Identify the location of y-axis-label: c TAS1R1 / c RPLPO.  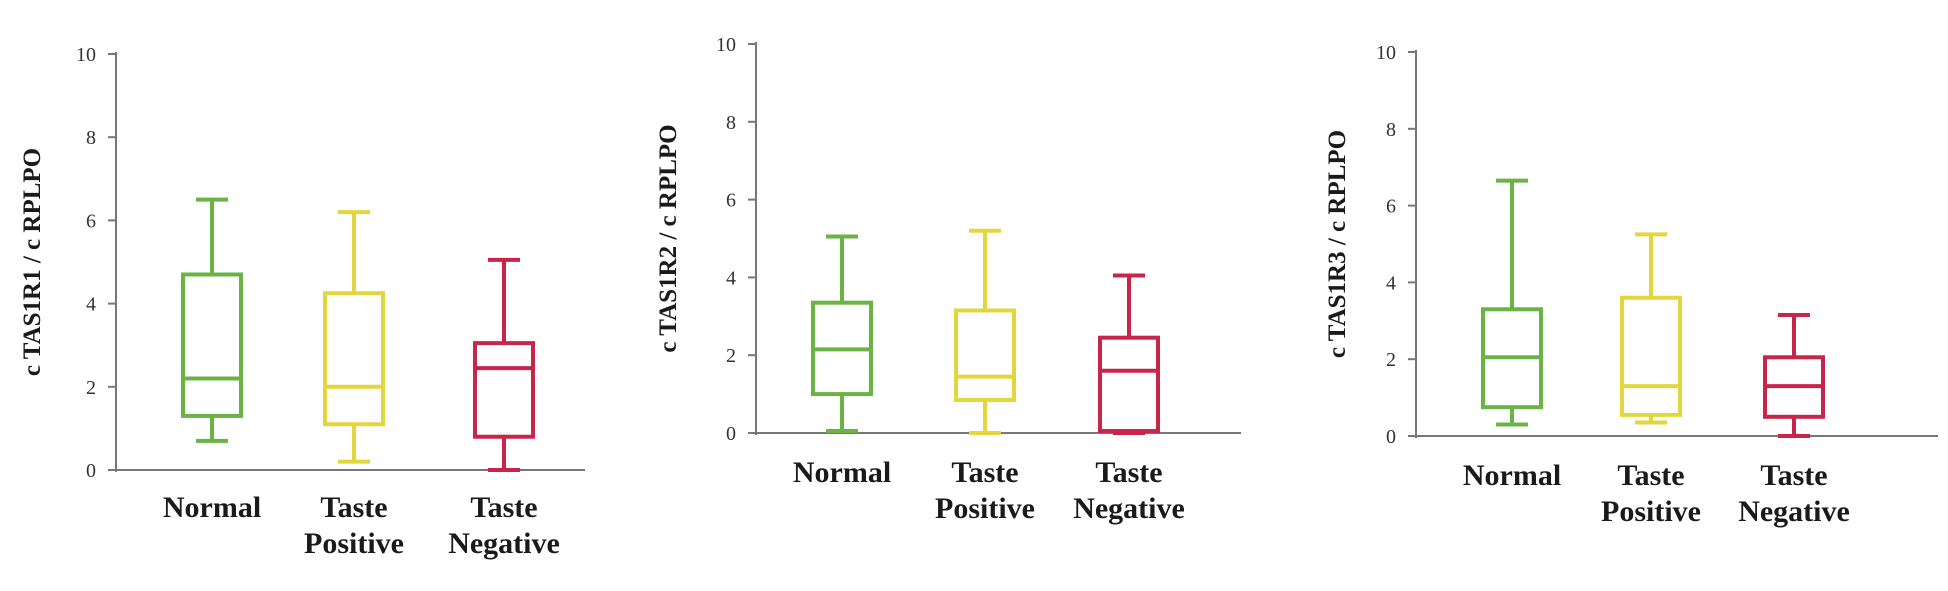
(32, 262).